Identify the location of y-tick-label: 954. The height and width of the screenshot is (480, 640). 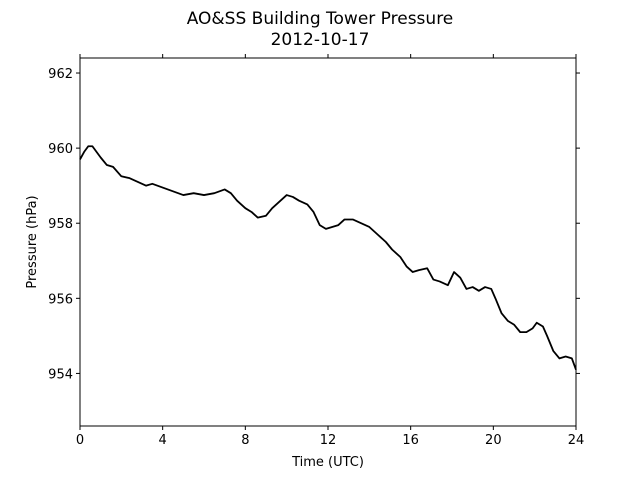
(60, 374).